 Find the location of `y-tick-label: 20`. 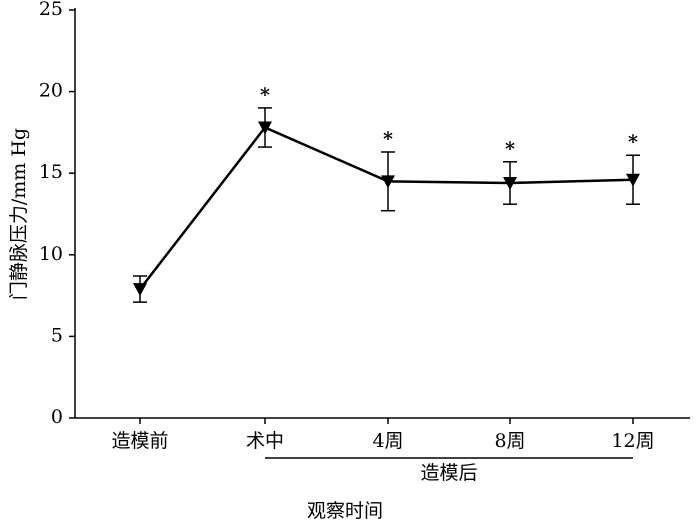

y-tick-label: 20 is located at coordinates (51, 91).